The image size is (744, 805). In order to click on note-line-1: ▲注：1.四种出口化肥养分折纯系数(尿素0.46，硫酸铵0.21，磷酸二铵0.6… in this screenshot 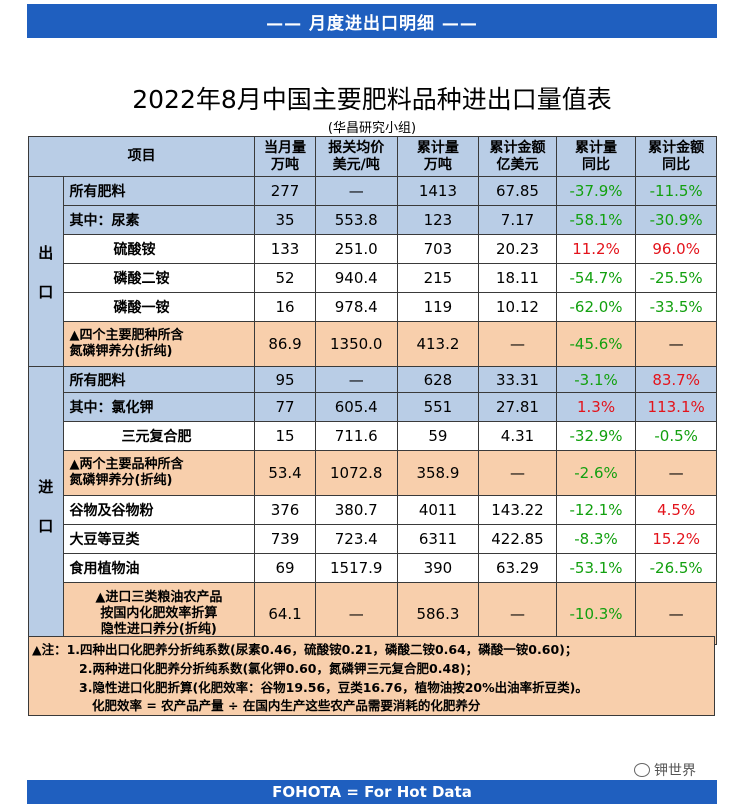, I will do `click(305, 649)`.